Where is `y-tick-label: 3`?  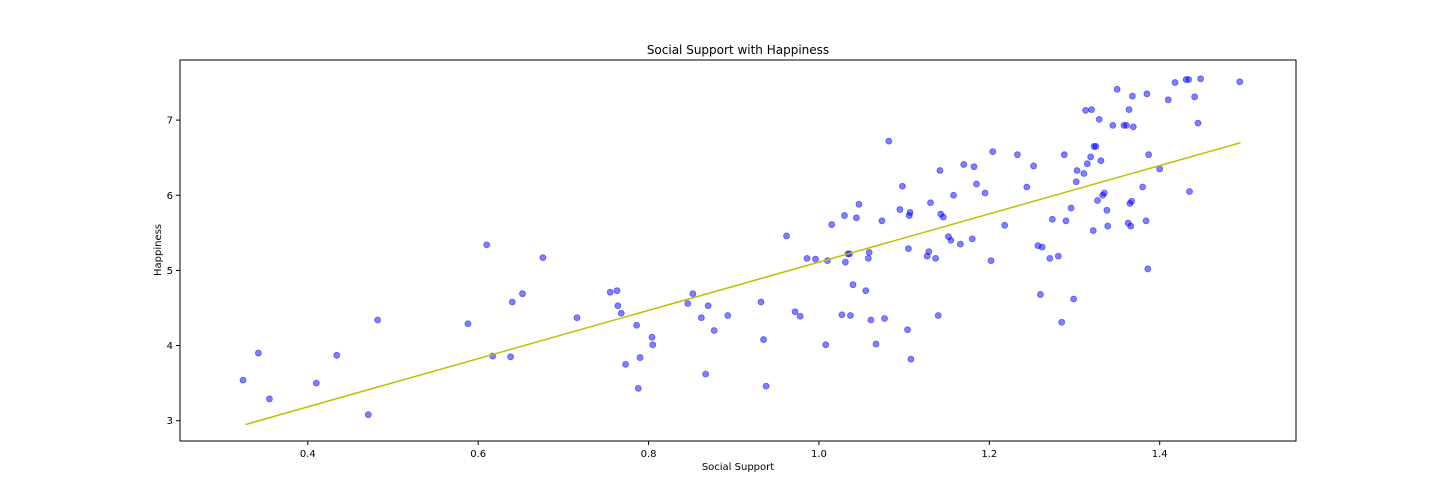 y-tick-label: 3 is located at coordinates (170, 421).